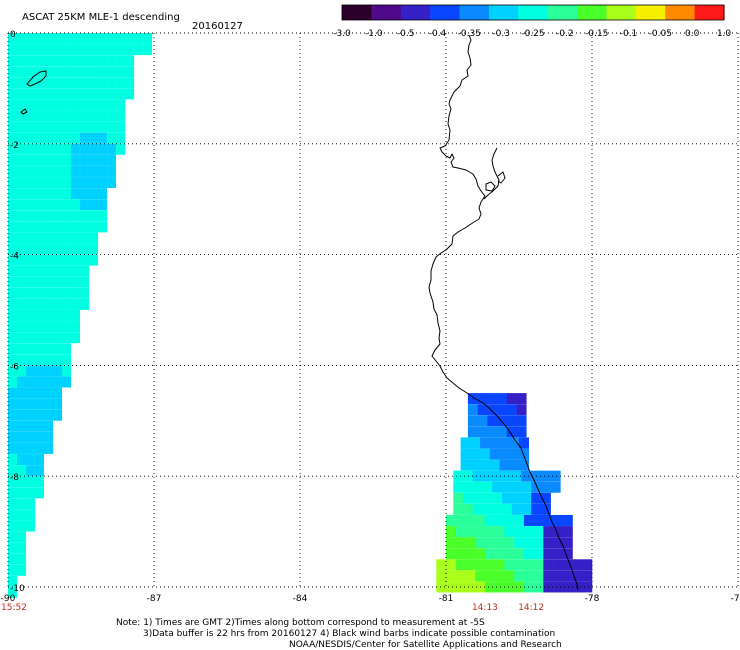  Describe the element at coordinates (565, 34) in the screenshot. I see `colorbar-label: -0.2` at that location.